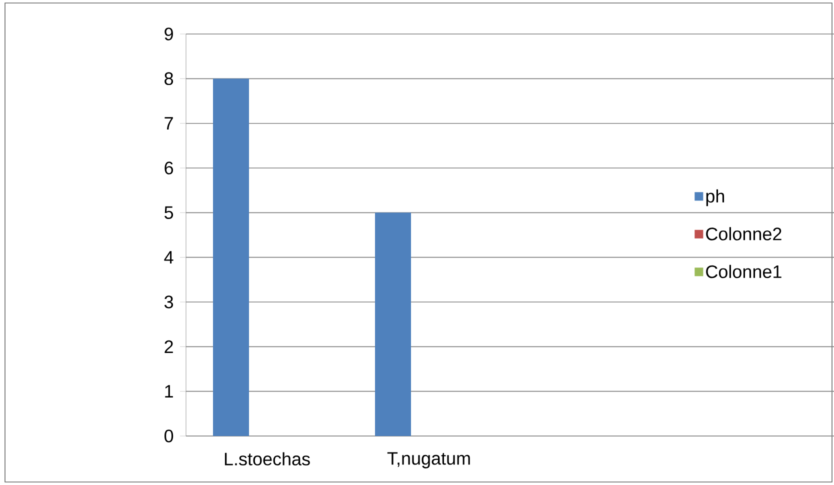 This screenshot has width=834, height=485. Describe the element at coordinates (169, 168) in the screenshot. I see `y-tick-label: 6` at that location.